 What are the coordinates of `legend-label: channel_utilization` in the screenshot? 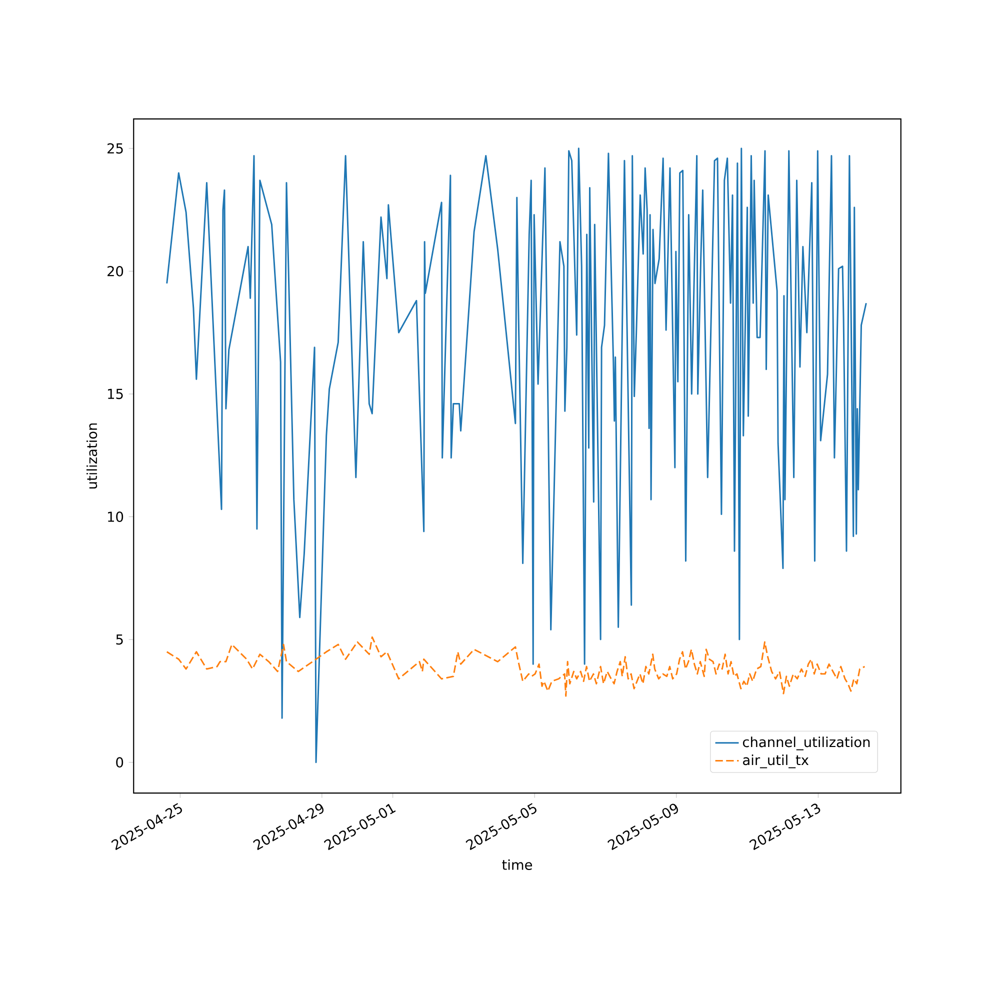 It's located at (806, 743).